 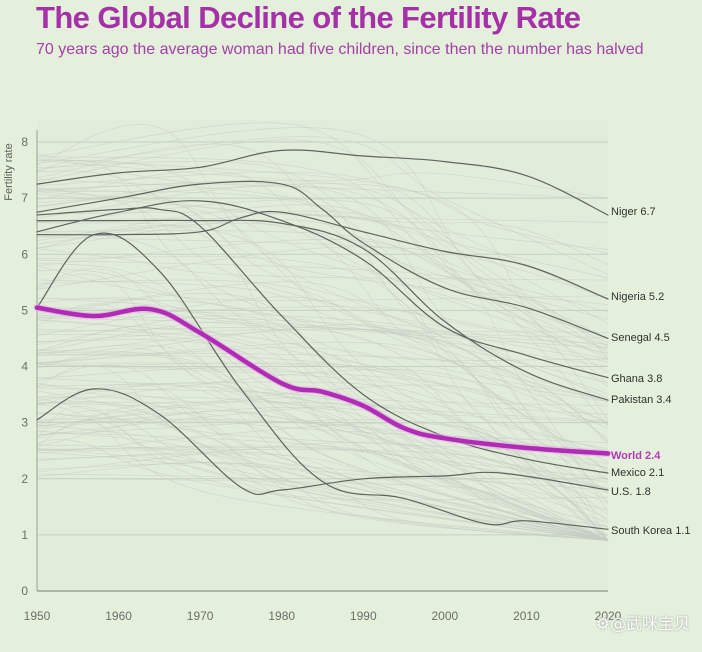 What do you see at coordinates (445, 616) in the screenshot?
I see `x-tick-label: 2000` at bounding box center [445, 616].